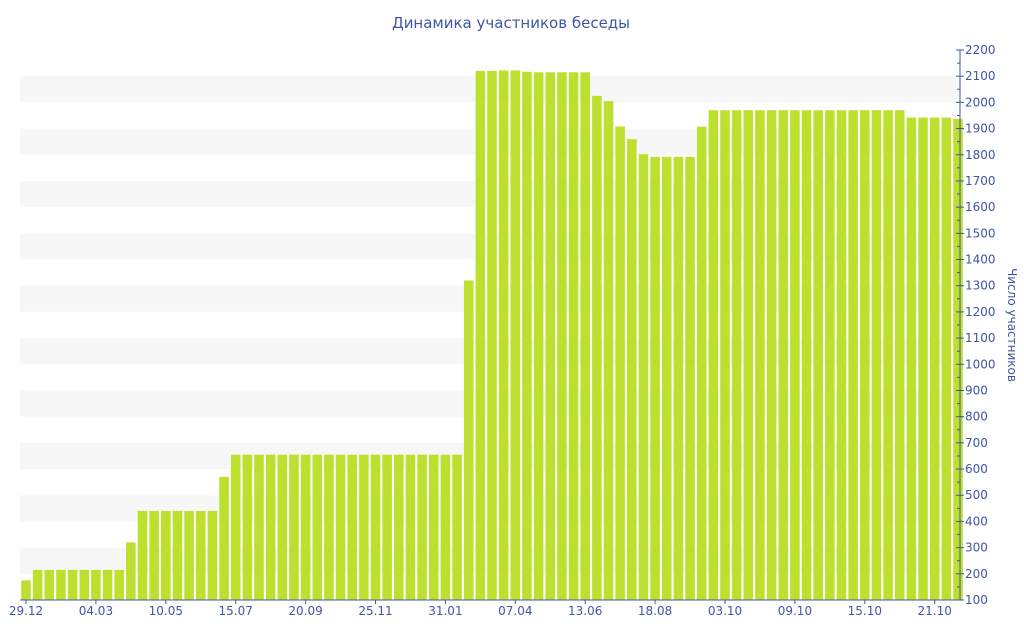 The width and height of the screenshot is (1024, 640). Describe the element at coordinates (976, 548) in the screenshot. I see `y-tick-label: 300` at that location.